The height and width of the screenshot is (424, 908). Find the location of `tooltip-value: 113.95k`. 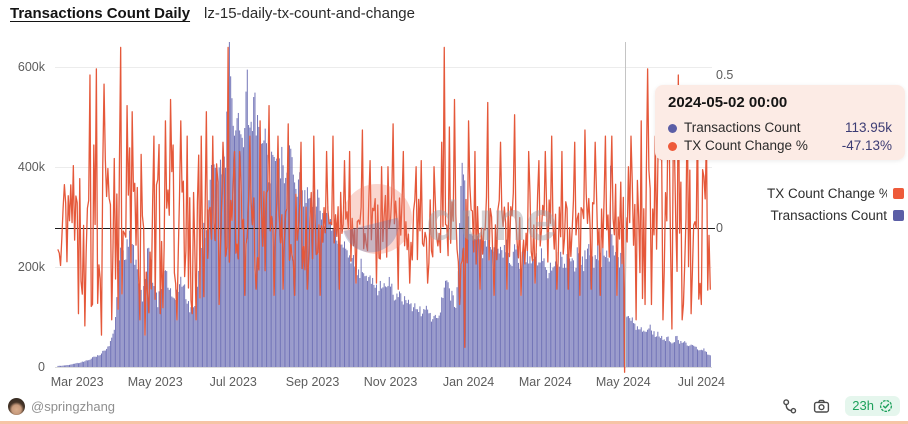

tooltip-value: 113.95k is located at coordinates (868, 127).